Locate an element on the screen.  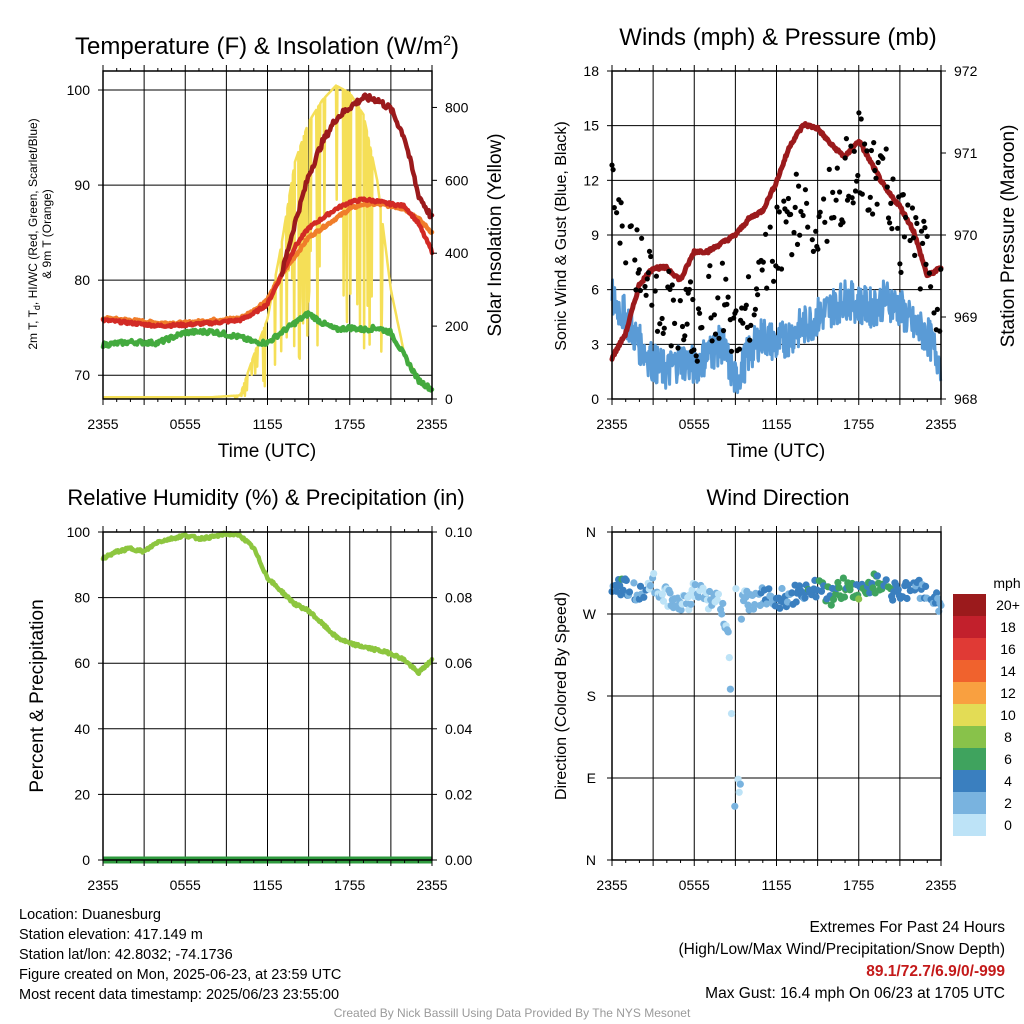
temperature-xlabel: Time (UTC) is located at coordinates (267, 451).